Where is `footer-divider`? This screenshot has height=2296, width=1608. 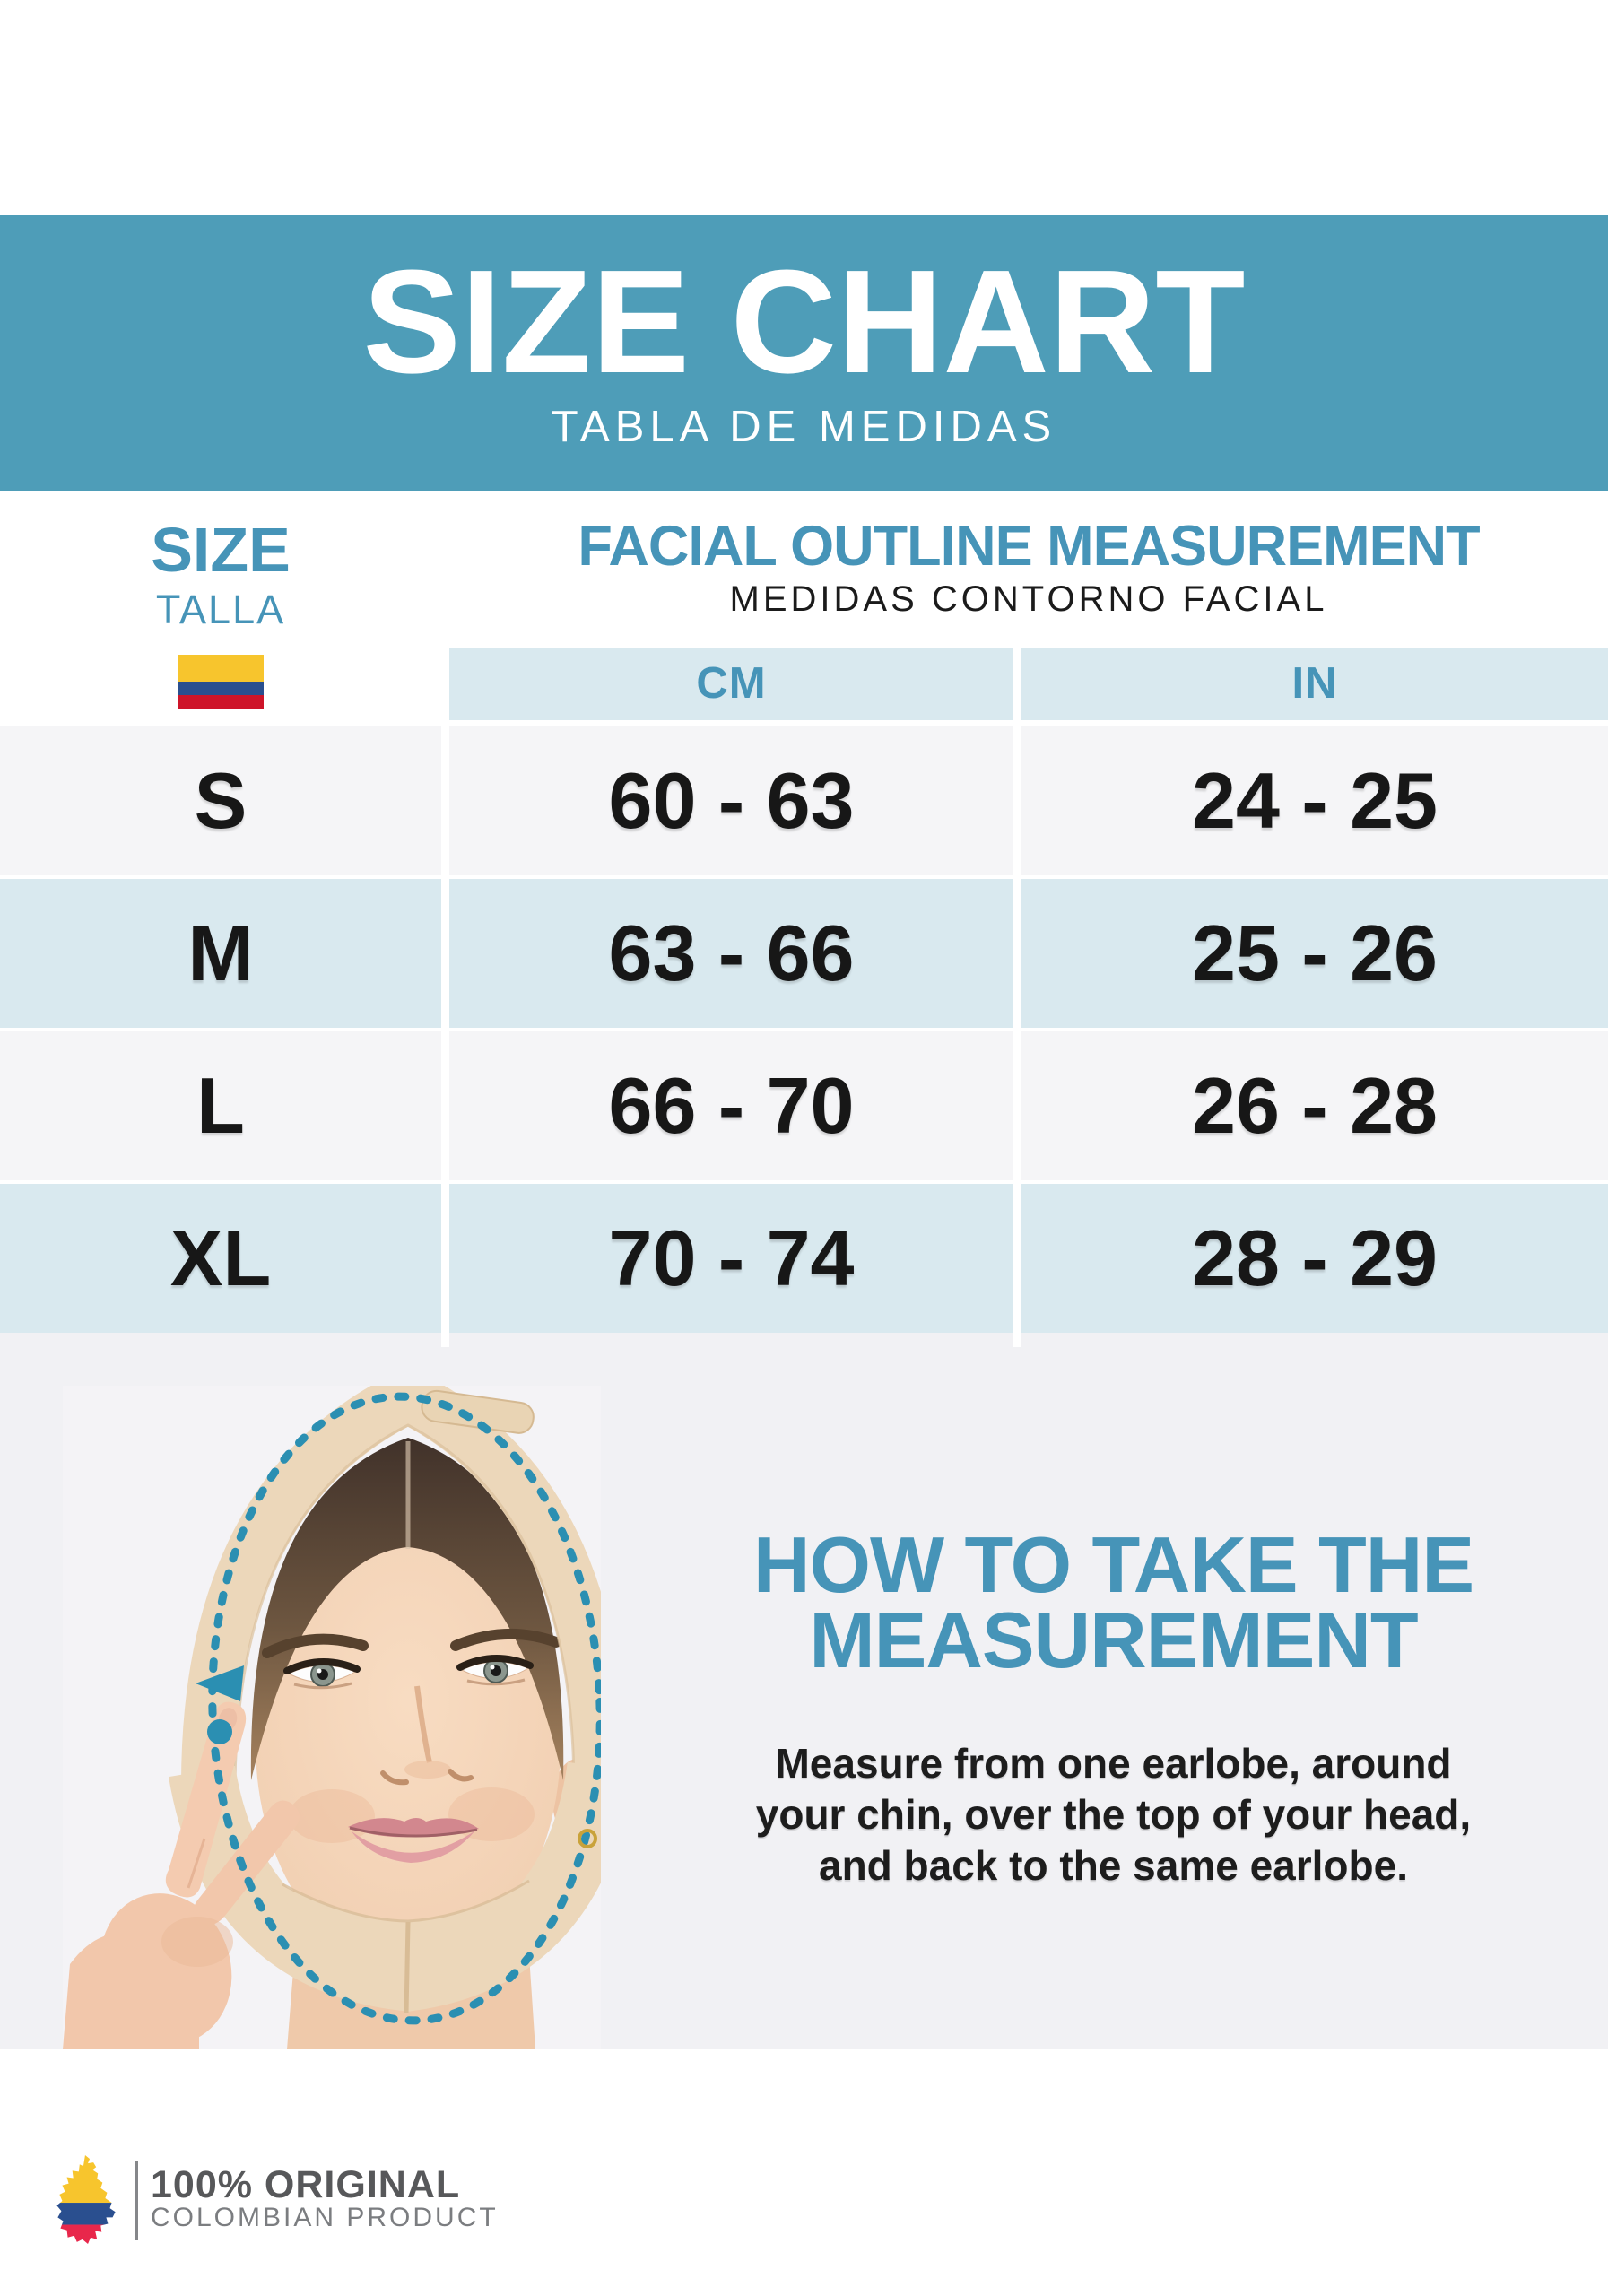
footer-divider is located at coordinates (136, 2200).